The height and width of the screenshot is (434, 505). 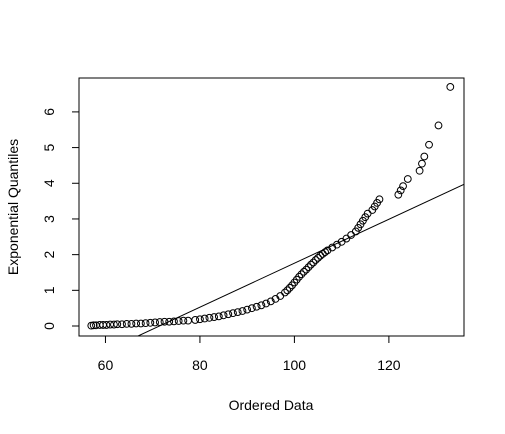 I want to click on x-tick-label: 80, so click(x=200, y=365).